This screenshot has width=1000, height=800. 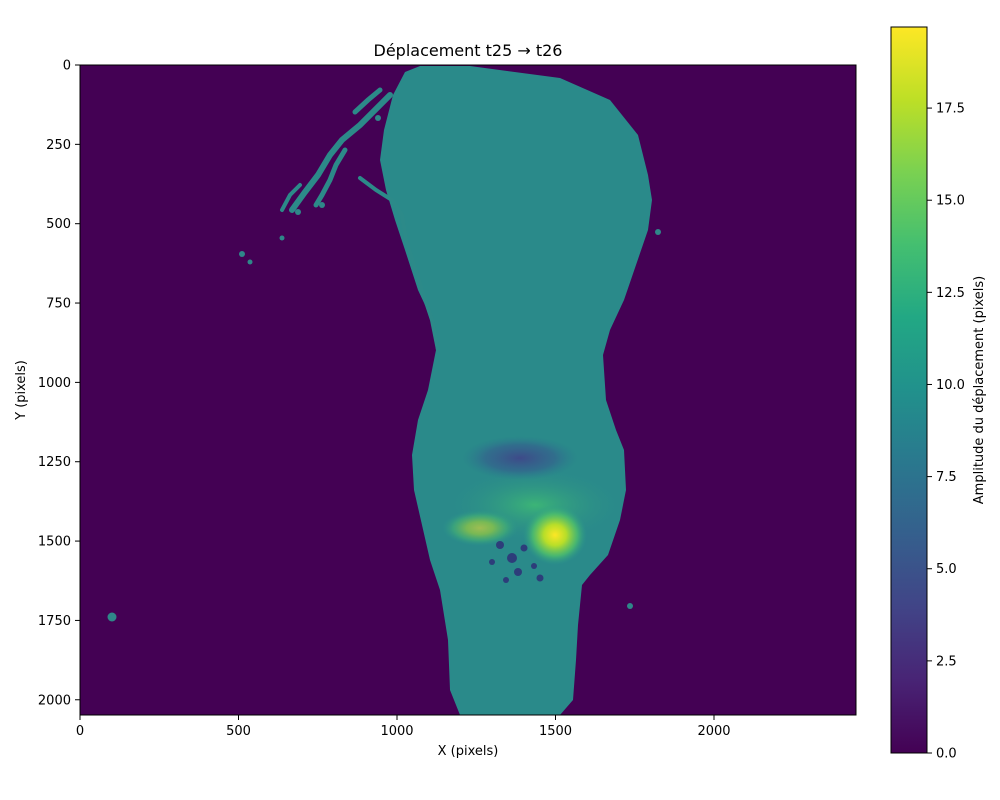 What do you see at coordinates (480, 528) in the screenshot?
I see `heatmap-bright-band` at bounding box center [480, 528].